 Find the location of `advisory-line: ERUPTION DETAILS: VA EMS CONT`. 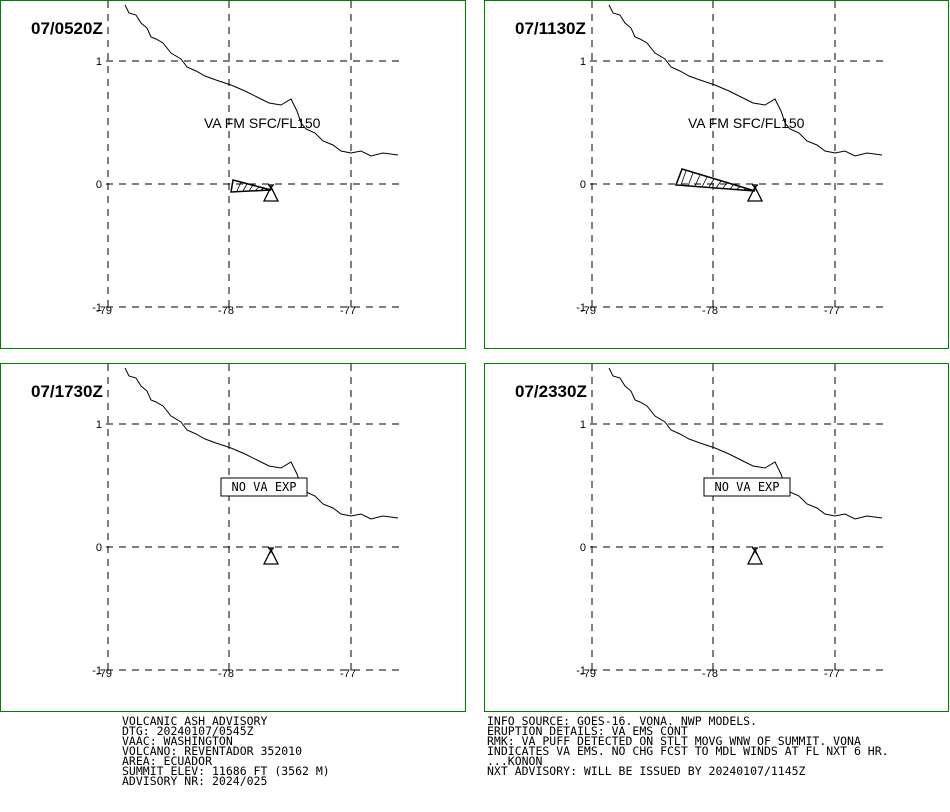

advisory-line: ERUPTION DETAILS: VA EMS CONT is located at coordinates (587, 731).